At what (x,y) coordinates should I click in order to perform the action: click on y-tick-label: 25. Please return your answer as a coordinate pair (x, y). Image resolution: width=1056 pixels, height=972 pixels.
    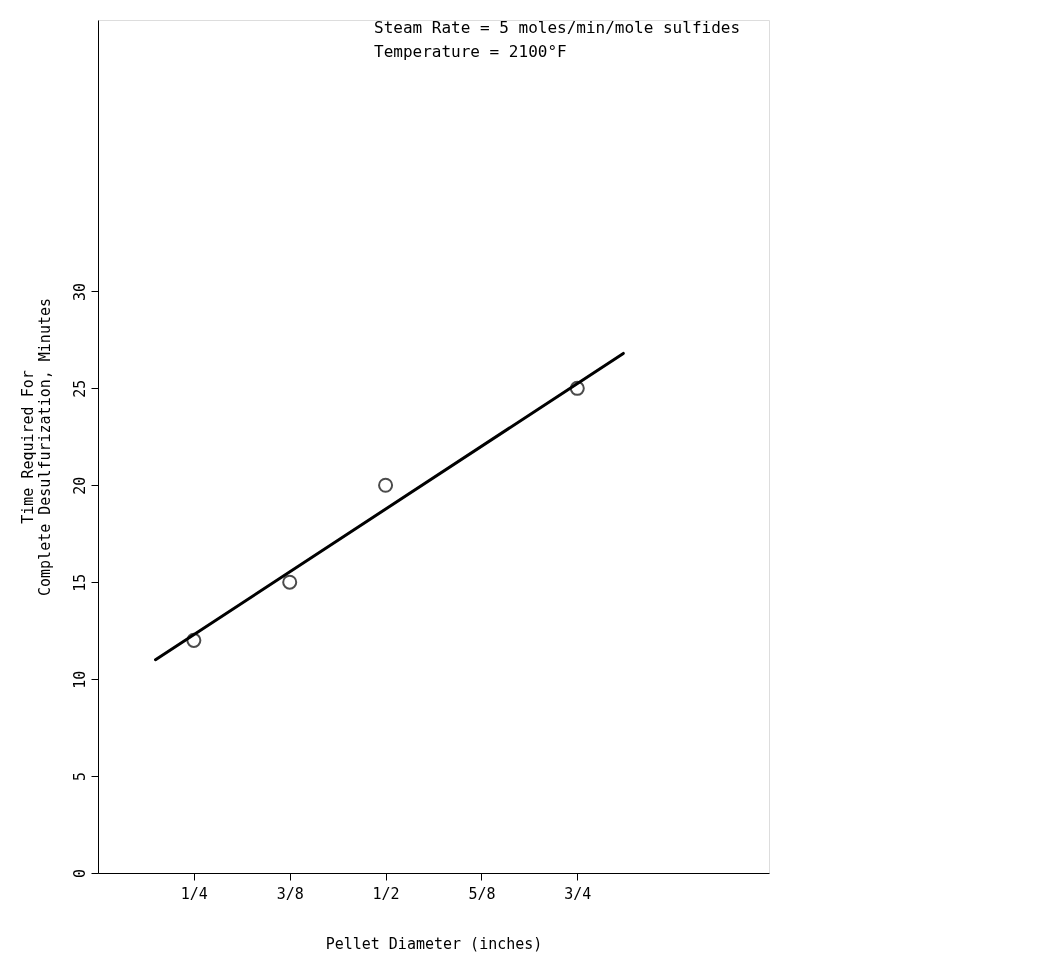
    Looking at the image, I should click on (79, 388).